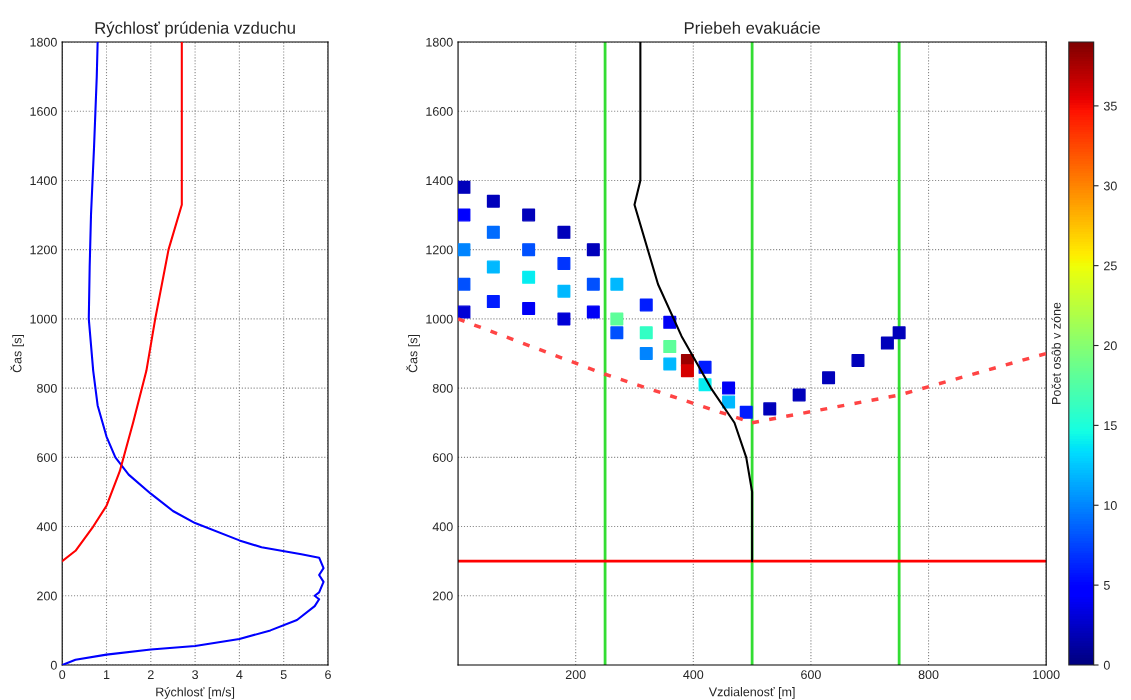  What do you see at coordinates (1106, 665) in the screenshot?
I see `color-bar-label: 0` at bounding box center [1106, 665].